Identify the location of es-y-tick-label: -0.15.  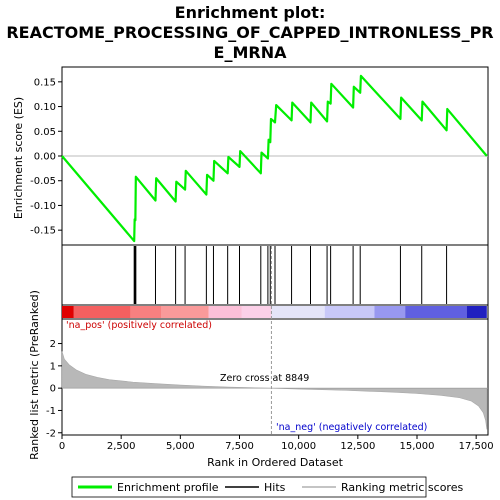
(43, 231).